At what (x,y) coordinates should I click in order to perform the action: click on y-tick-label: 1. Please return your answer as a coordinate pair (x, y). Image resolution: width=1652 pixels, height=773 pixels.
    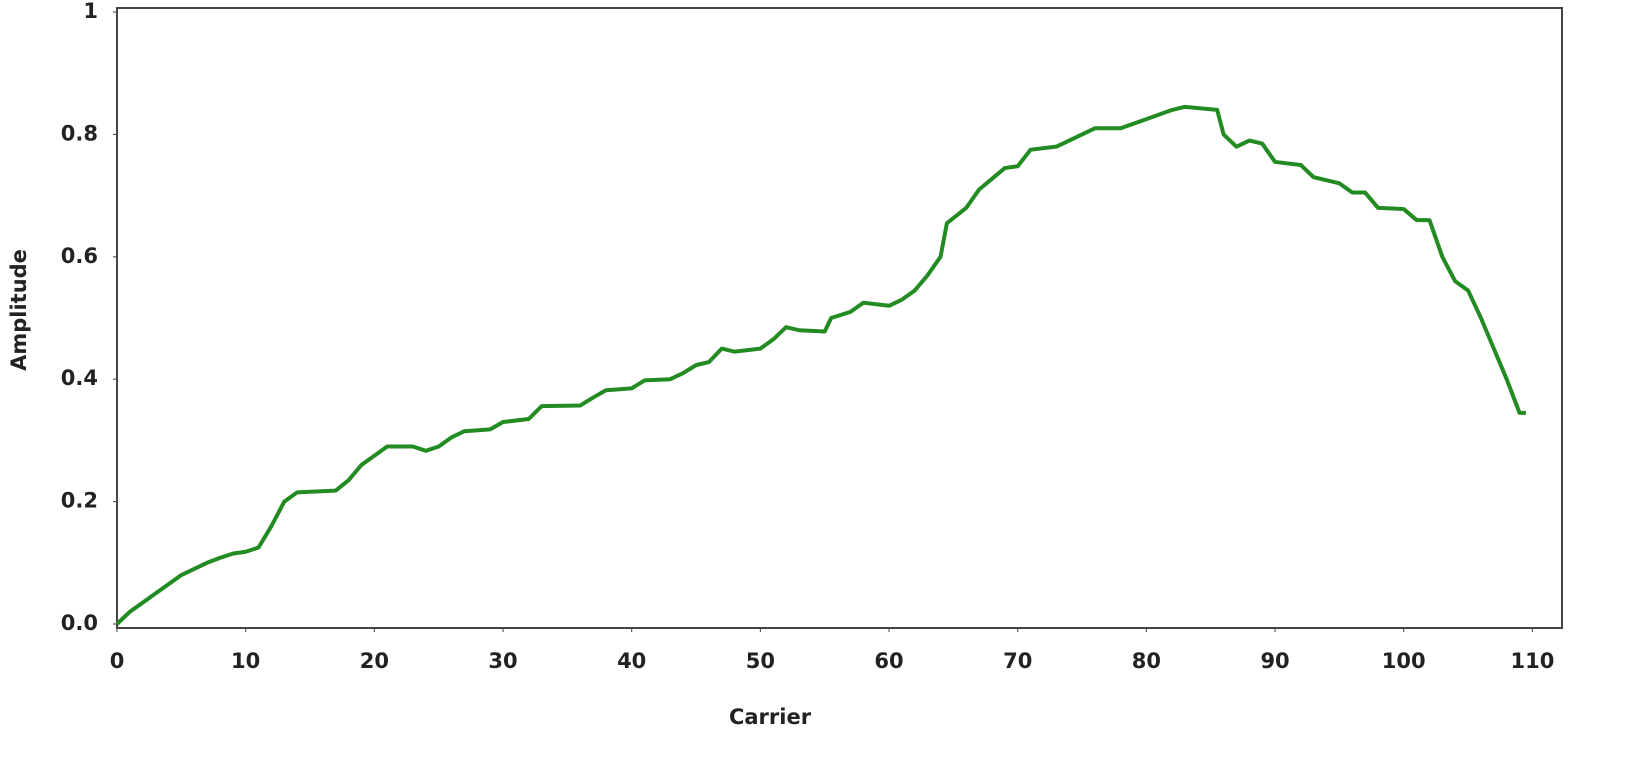
    Looking at the image, I should click on (90, 11).